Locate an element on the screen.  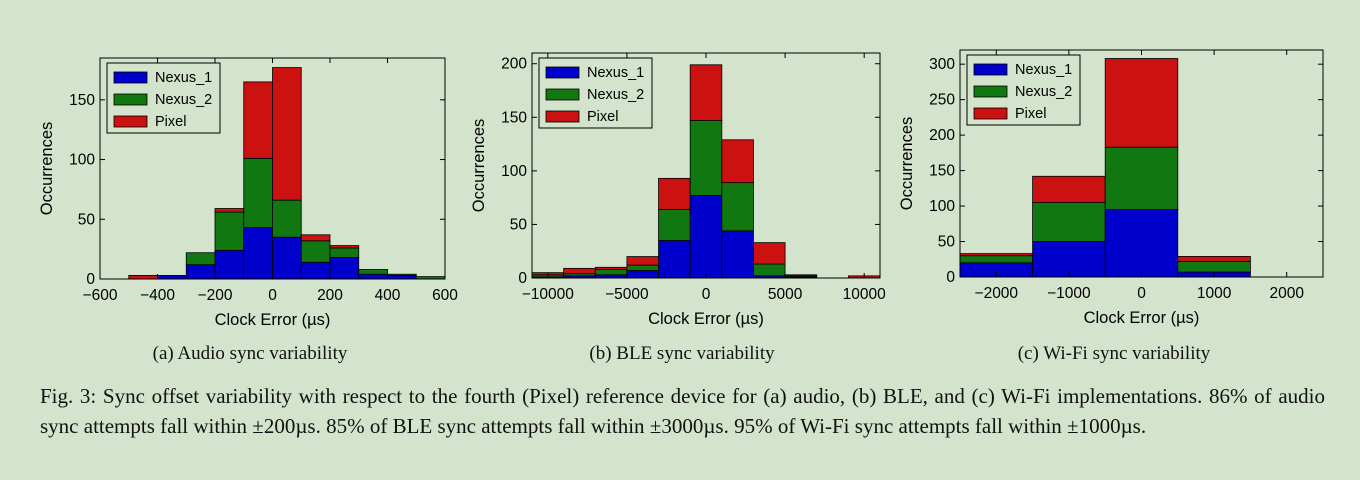
x-tick-label: 5000 is located at coordinates (785, 294).